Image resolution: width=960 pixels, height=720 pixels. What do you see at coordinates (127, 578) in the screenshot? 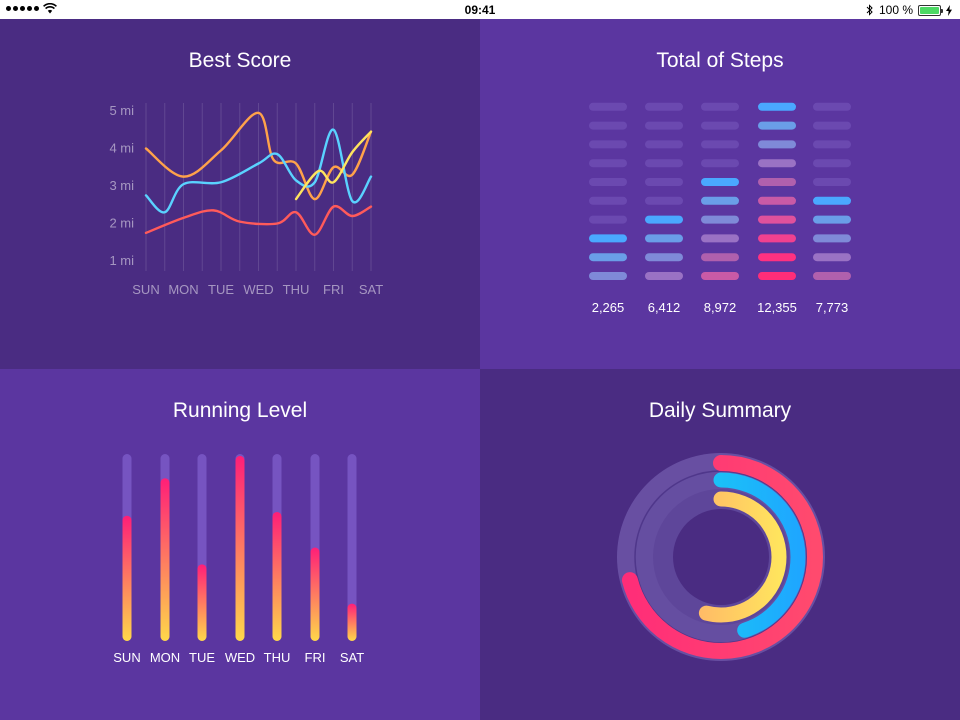
I see `run-bar-sun` at bounding box center [127, 578].